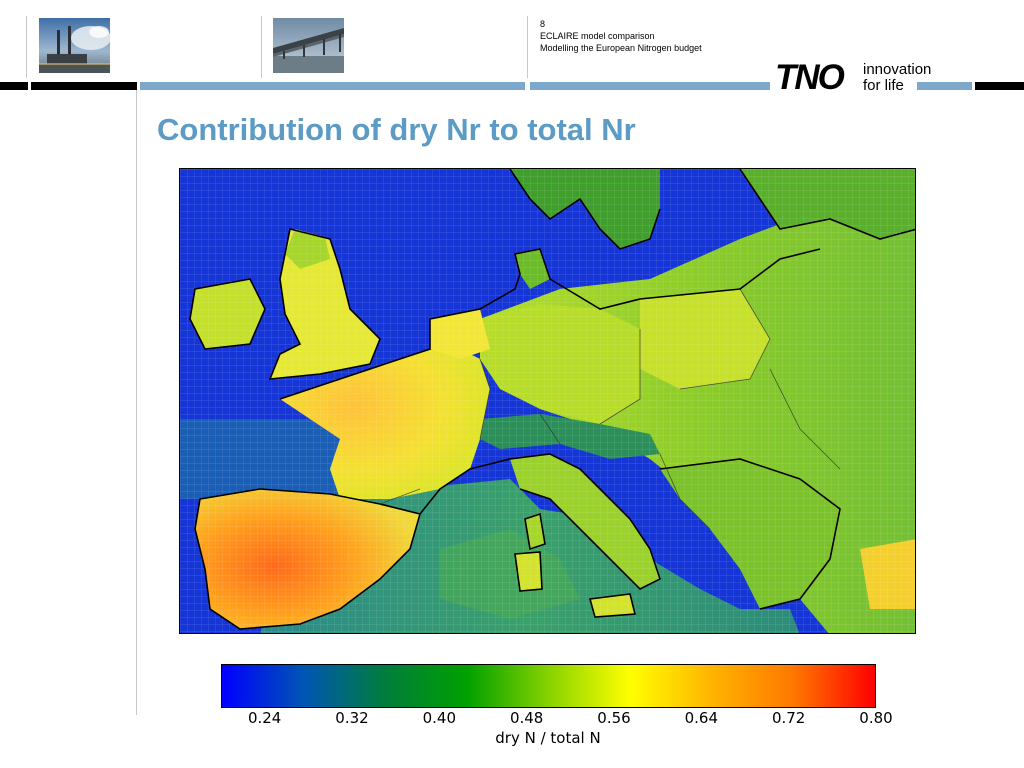 The image size is (1024, 768). I want to click on photo-power-plant, so click(74, 45).